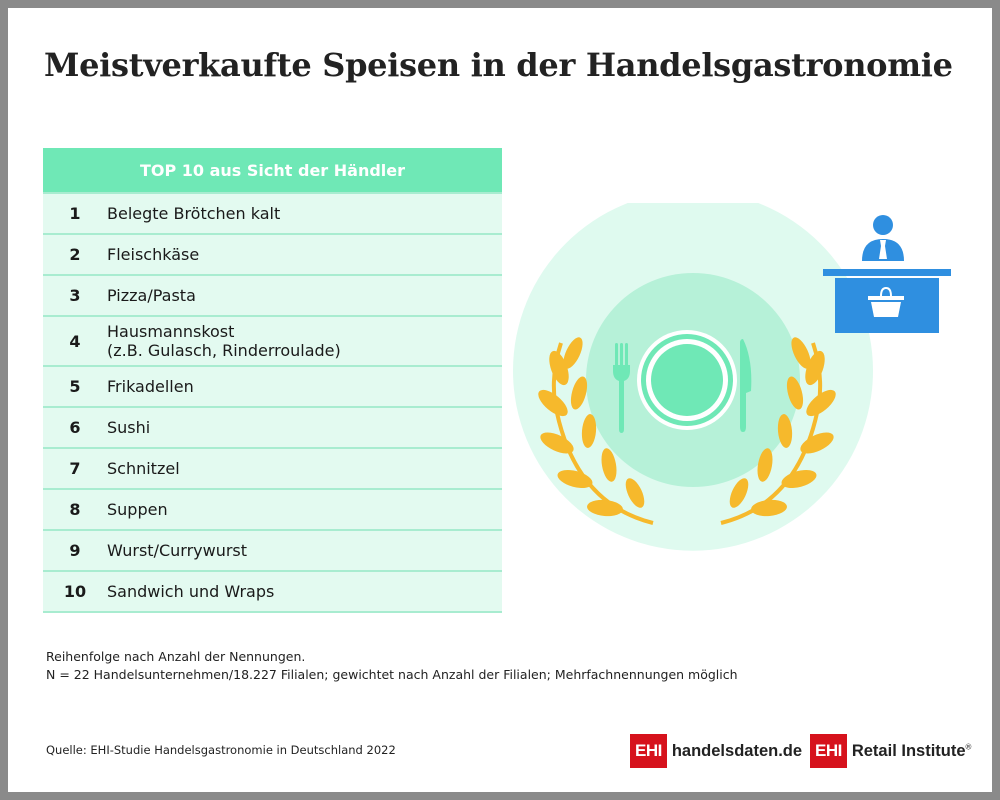 The image size is (1000, 800). What do you see at coordinates (687, 380) in the screenshot?
I see `plate-icon` at bounding box center [687, 380].